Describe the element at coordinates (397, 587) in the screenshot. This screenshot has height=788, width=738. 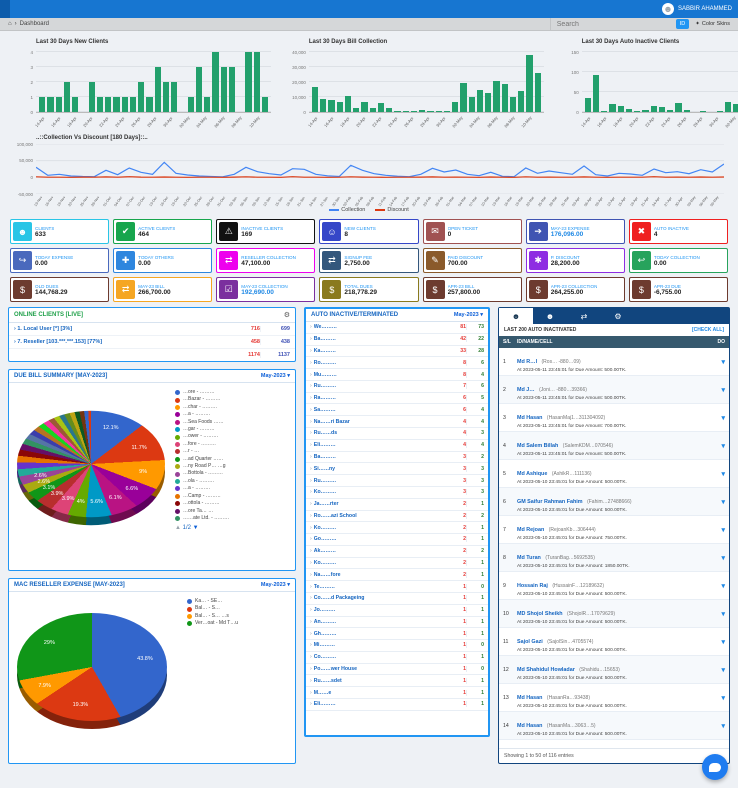
I see `auto-inactive-row: › Te……… 1 0` at that location.